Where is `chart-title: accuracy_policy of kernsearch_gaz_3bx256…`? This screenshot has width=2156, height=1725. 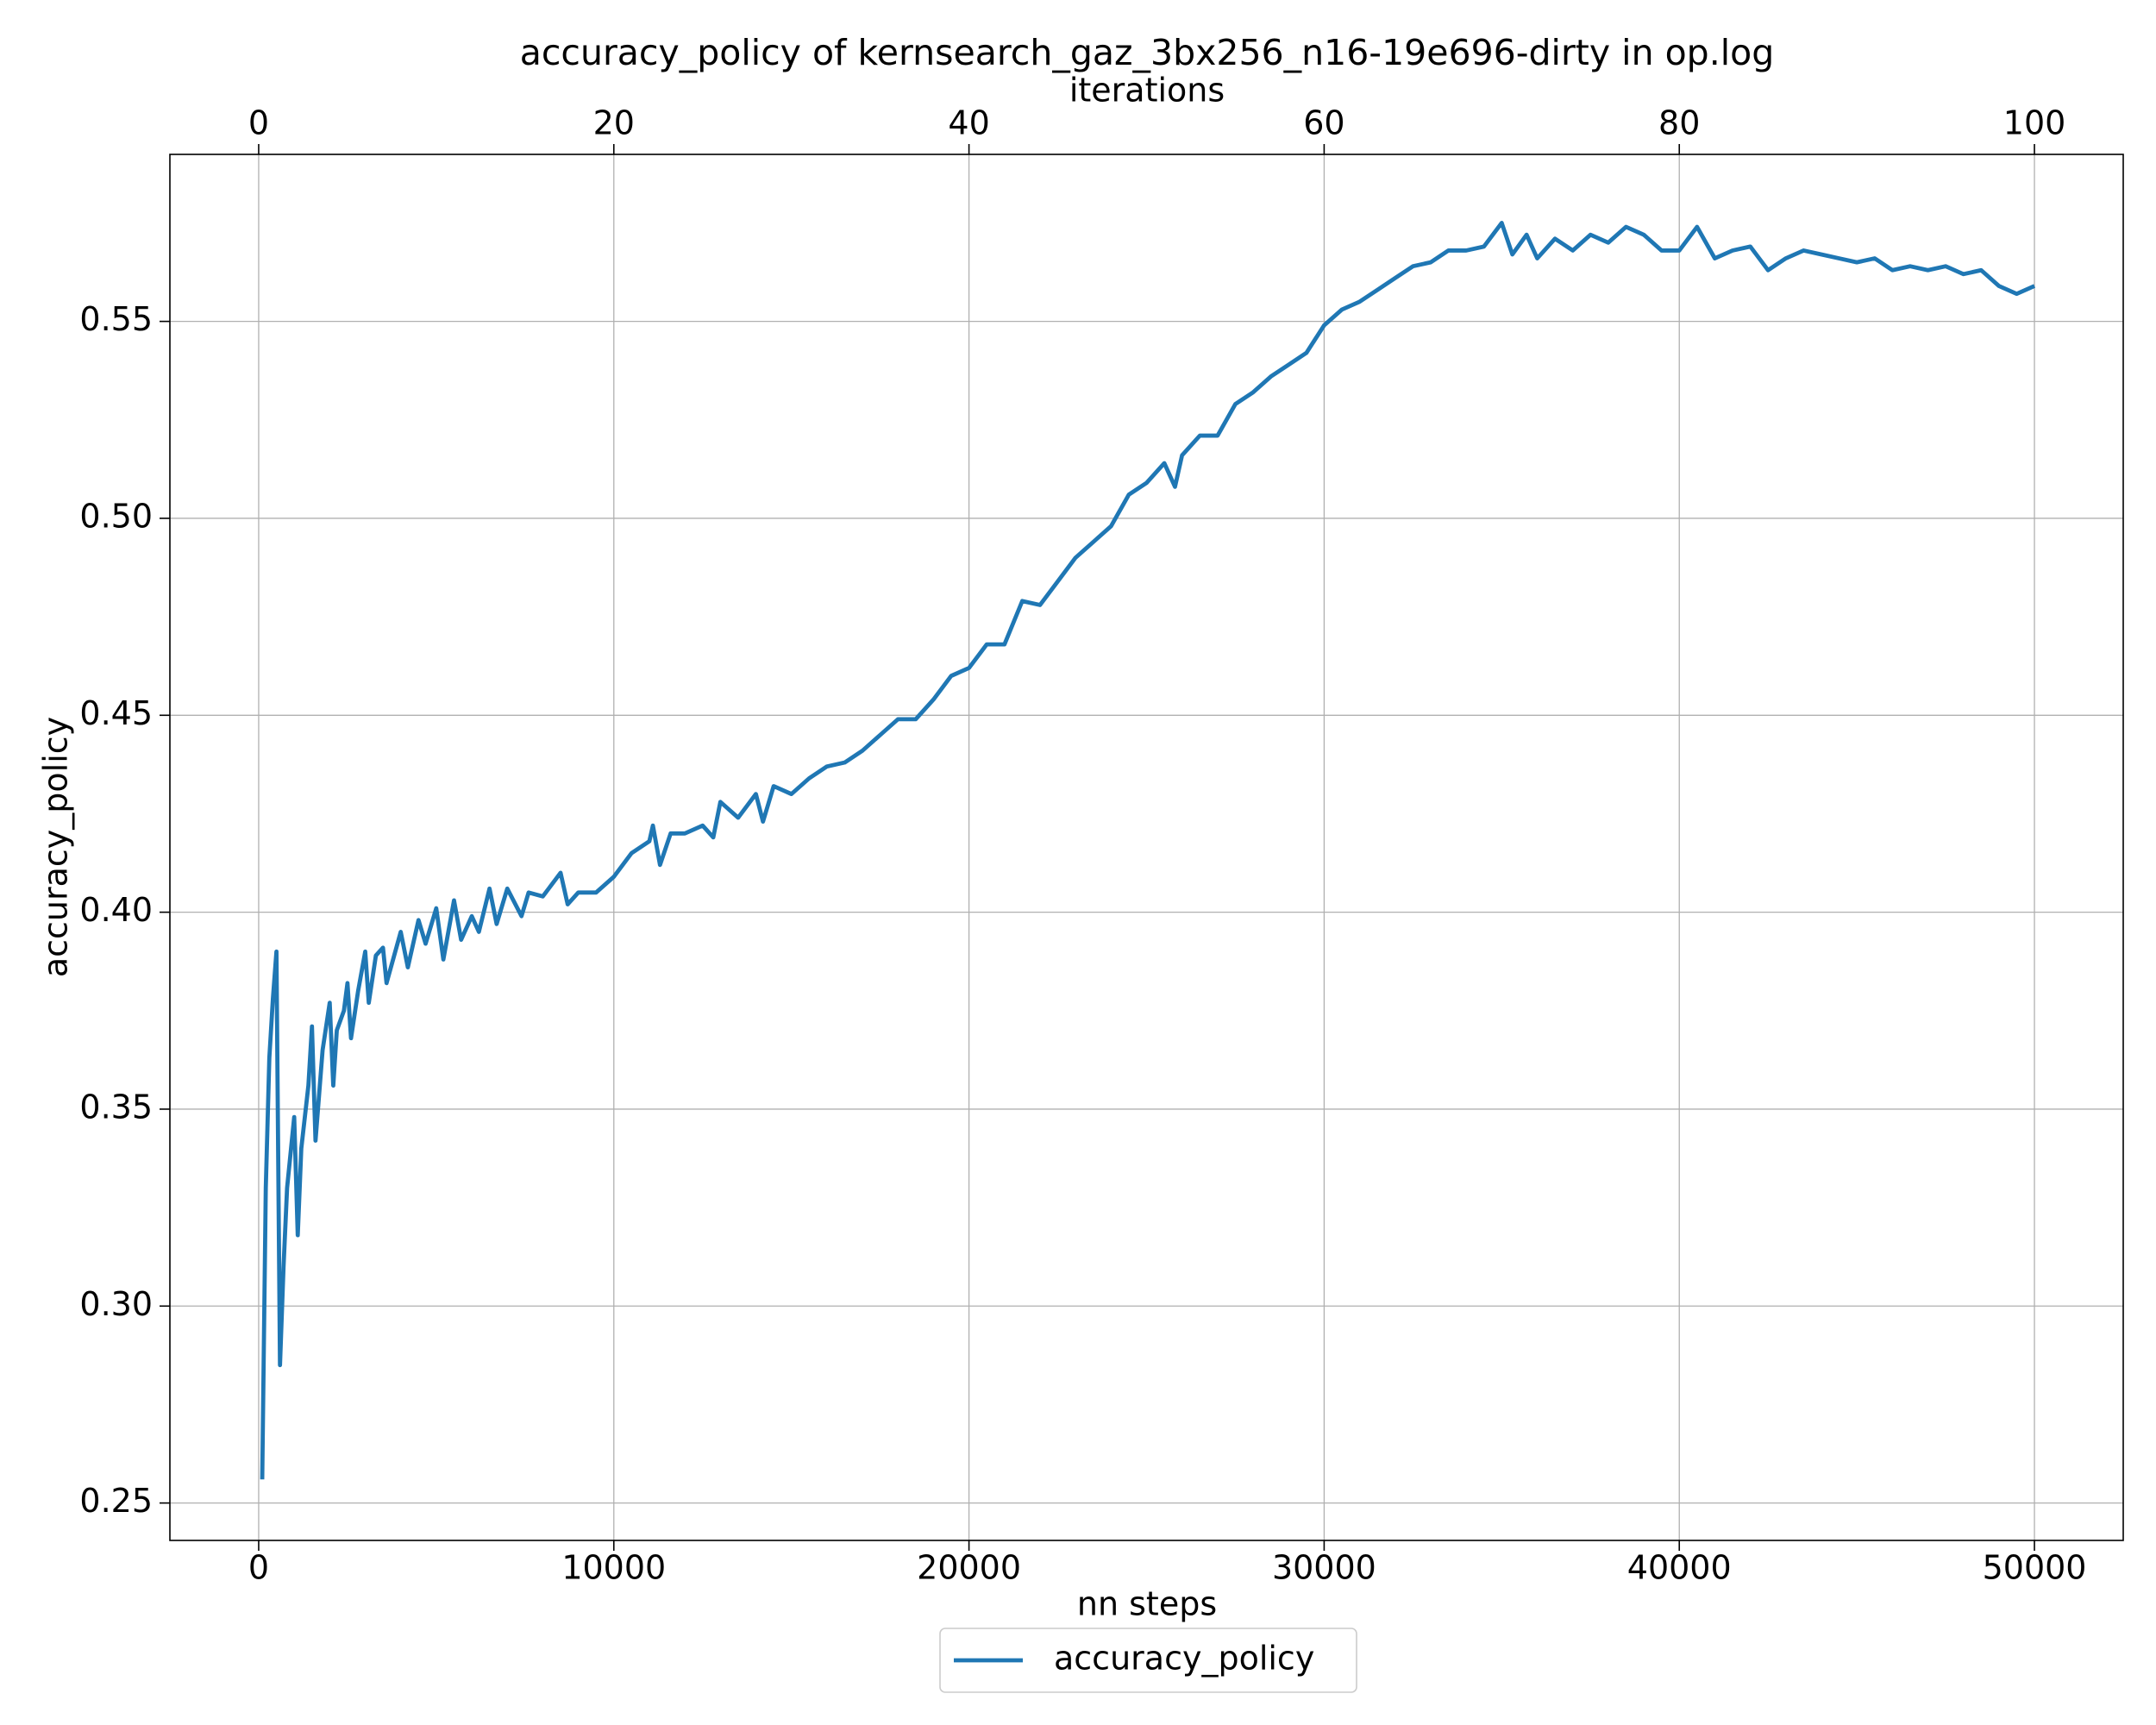 chart-title: accuracy_policy of kernsearch_gaz_3bx256… is located at coordinates (1147, 52).